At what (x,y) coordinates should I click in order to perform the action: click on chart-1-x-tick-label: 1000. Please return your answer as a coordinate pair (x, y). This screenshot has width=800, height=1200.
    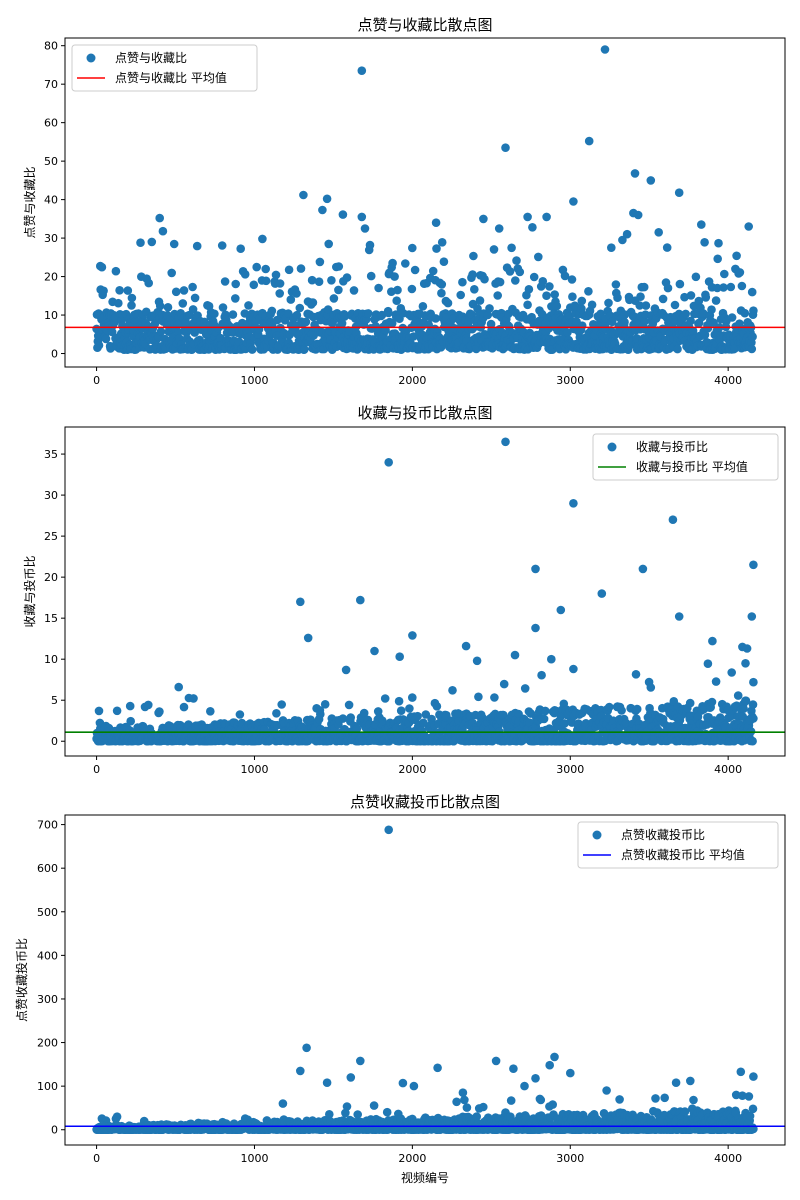
    Looking at the image, I should click on (254, 380).